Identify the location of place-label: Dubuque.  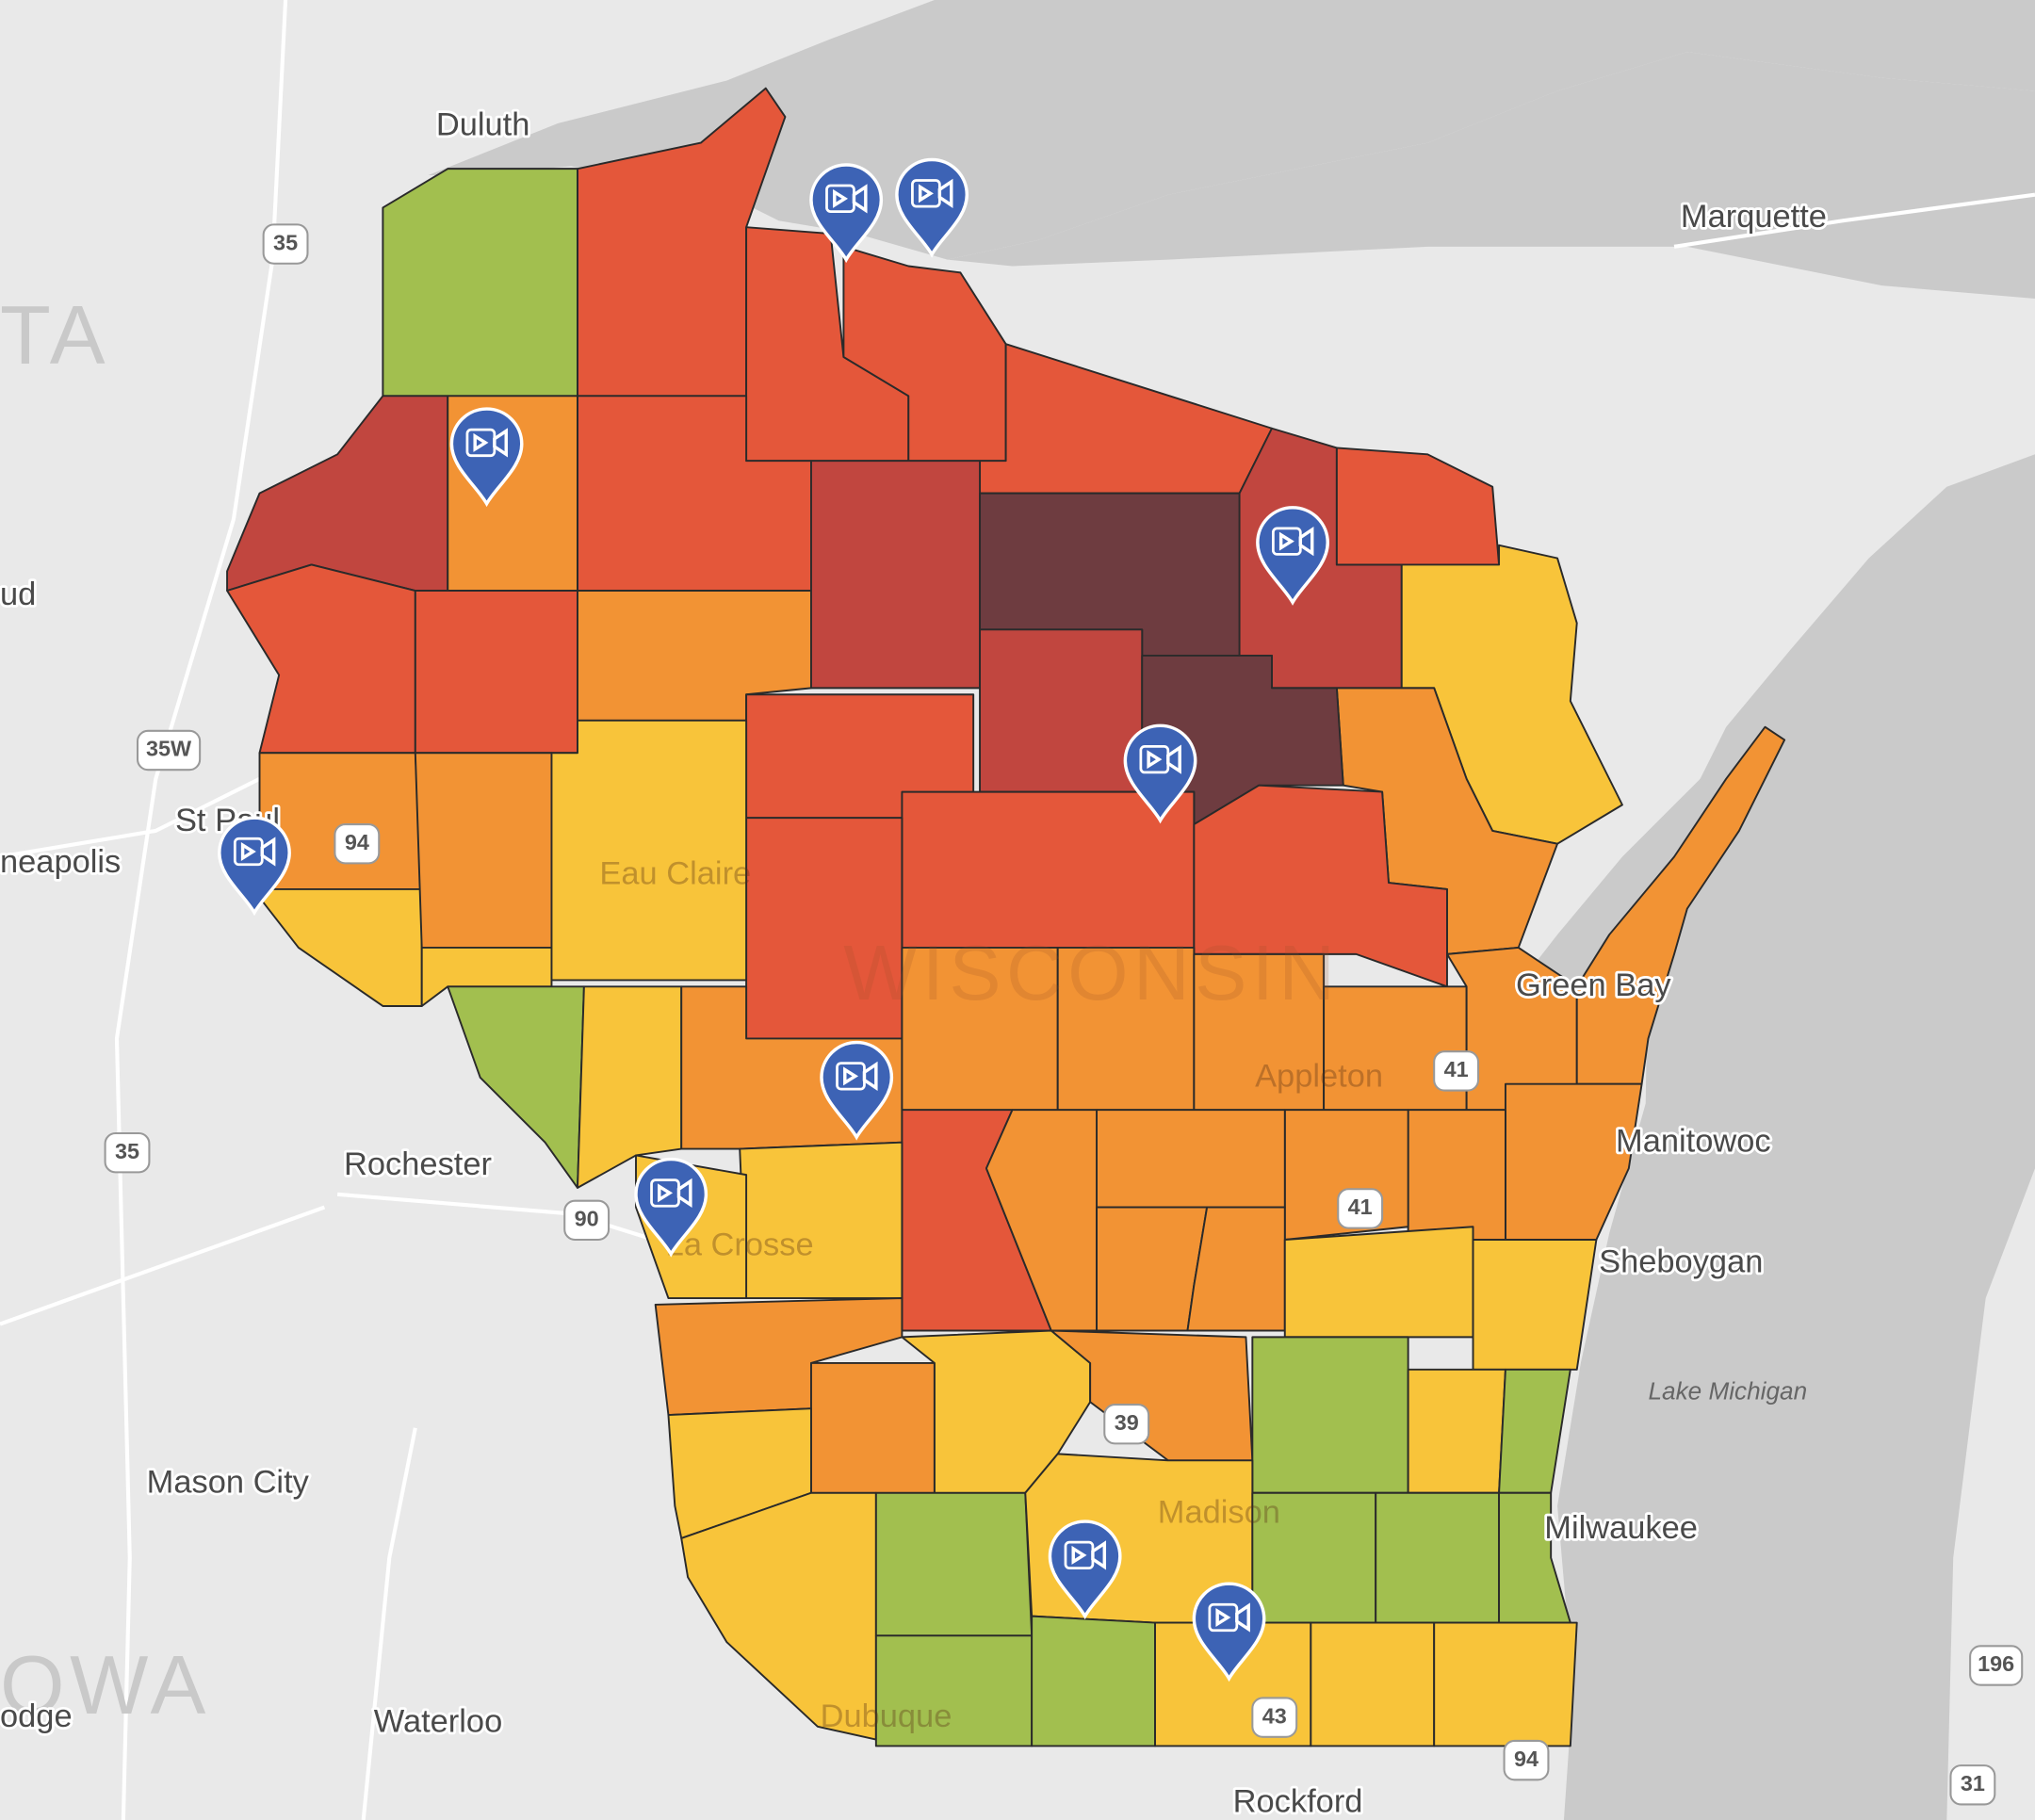
(886, 1716).